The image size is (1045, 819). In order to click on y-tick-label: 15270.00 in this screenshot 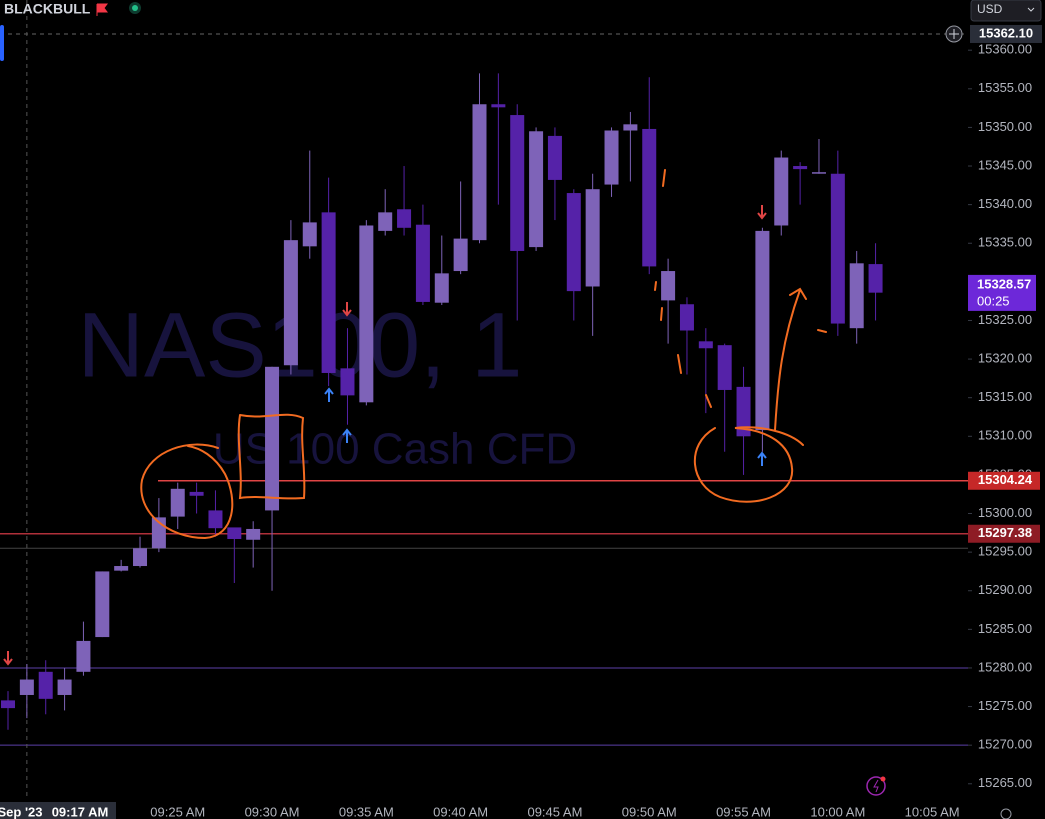, I will do `click(1005, 744)`.